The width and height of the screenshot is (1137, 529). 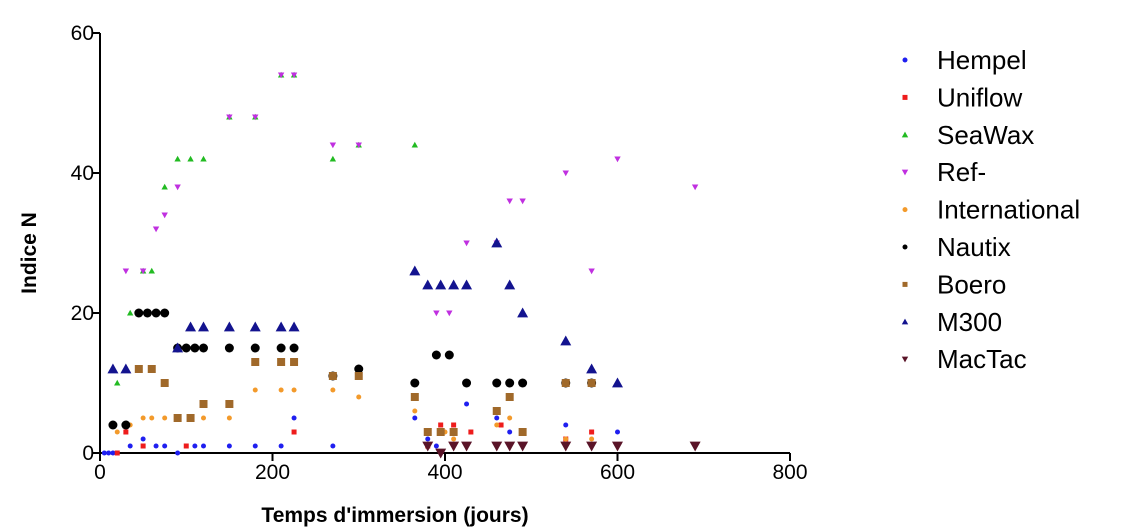 What do you see at coordinates (82, 173) in the screenshot?
I see `y-tick-label: 40` at bounding box center [82, 173].